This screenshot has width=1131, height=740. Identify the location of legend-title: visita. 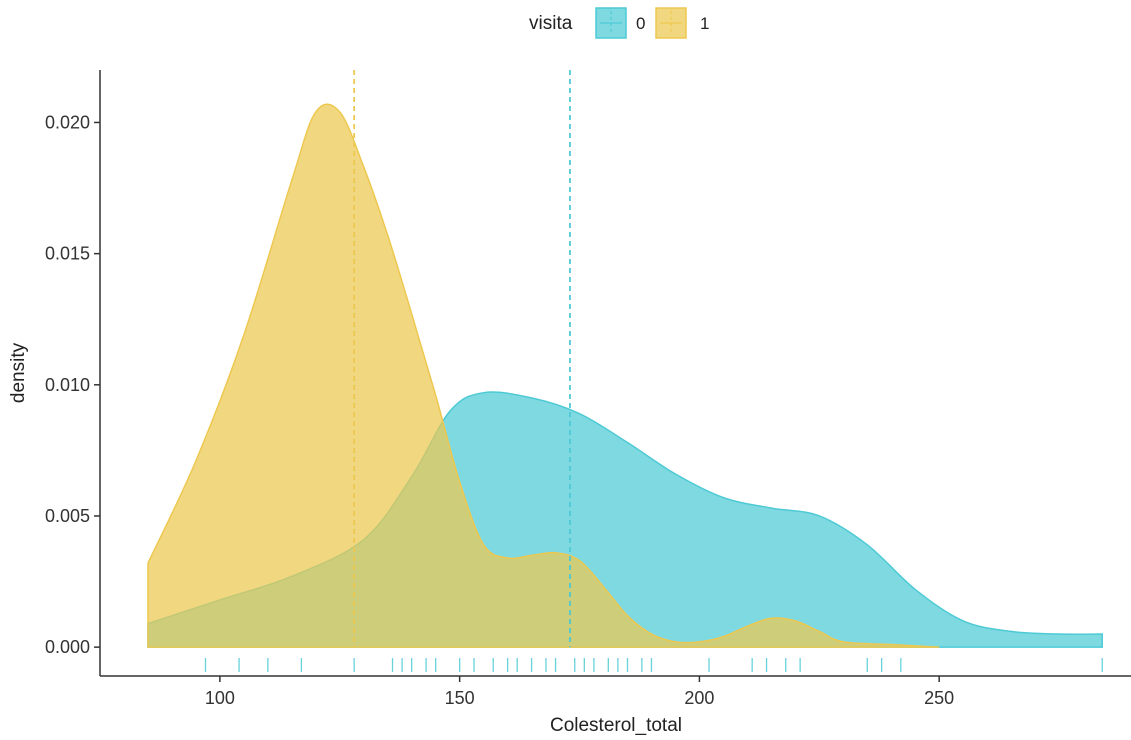
(551, 23).